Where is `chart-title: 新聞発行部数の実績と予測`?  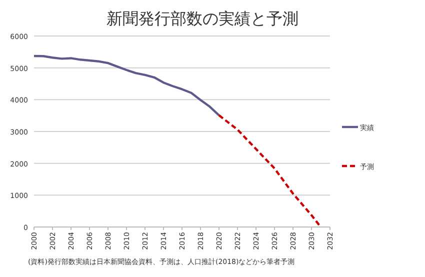
chart-title: 新聞発行部数の実績と予測 is located at coordinates (202, 18).